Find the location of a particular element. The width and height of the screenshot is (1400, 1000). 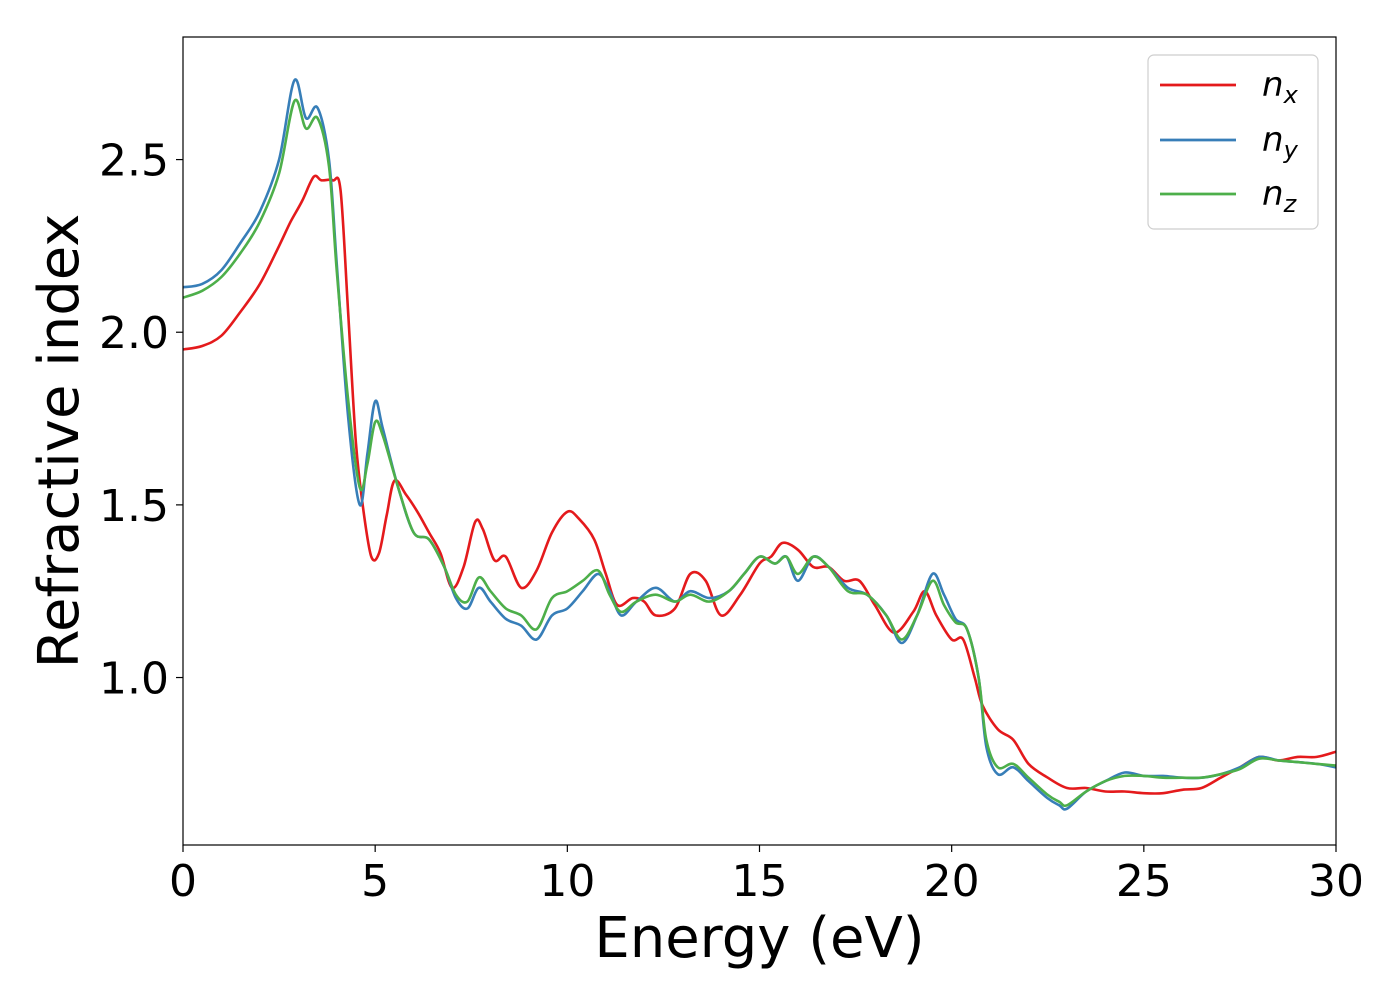

legend-label-nx: nx is located at coordinates (1280, 87).